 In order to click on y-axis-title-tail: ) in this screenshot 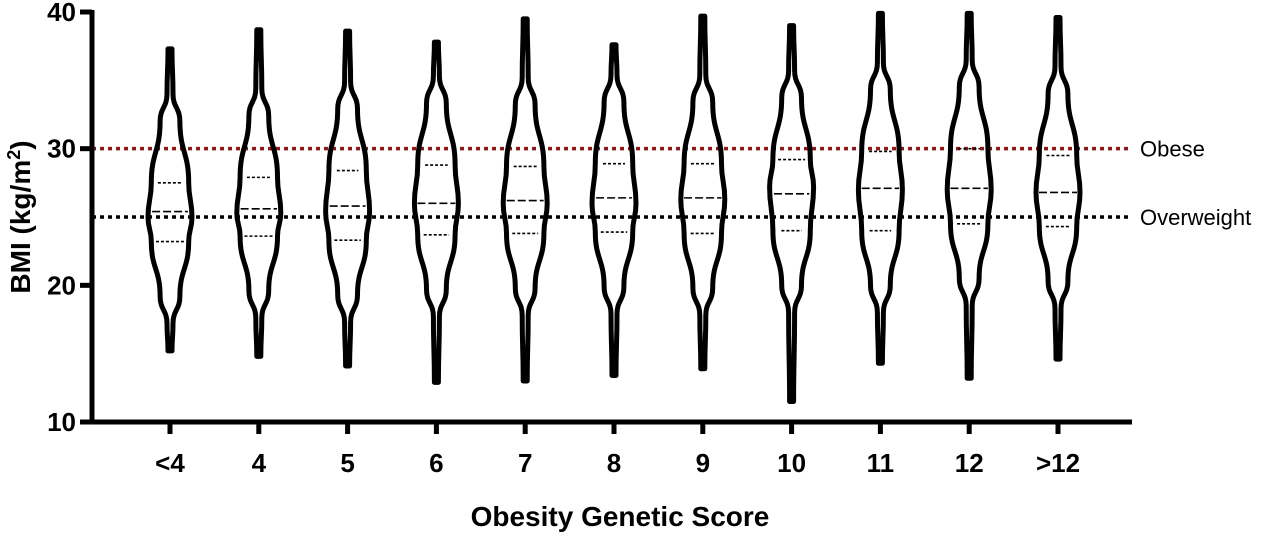, I will do `click(20, 144)`.